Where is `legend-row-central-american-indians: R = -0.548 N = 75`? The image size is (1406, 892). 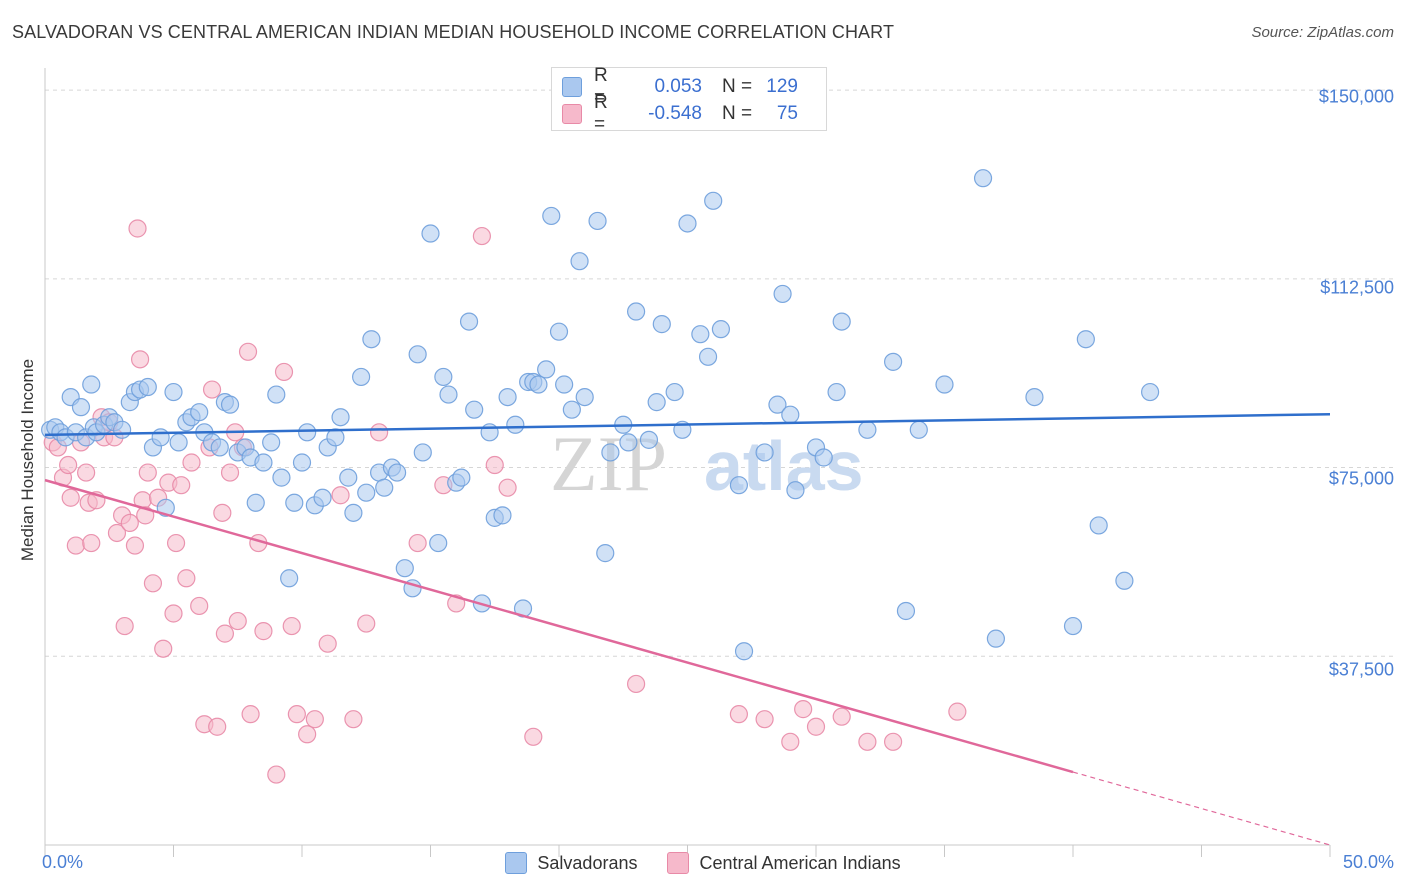
legend-row-central-american-indians: R = -0.548 N = 75 is located at coordinates (680, 113).